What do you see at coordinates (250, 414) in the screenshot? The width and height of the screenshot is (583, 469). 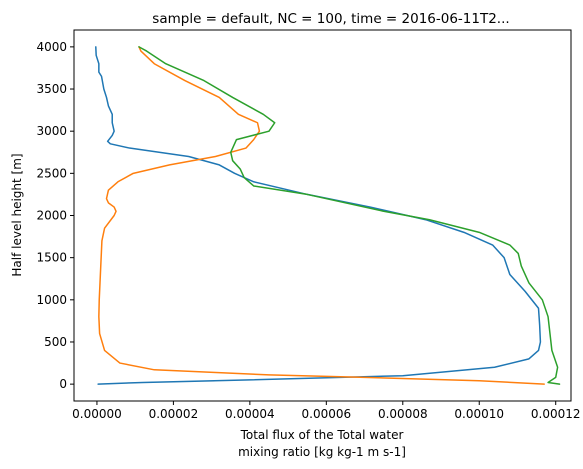 I see `x-tick-label: 0.00004` at bounding box center [250, 414].